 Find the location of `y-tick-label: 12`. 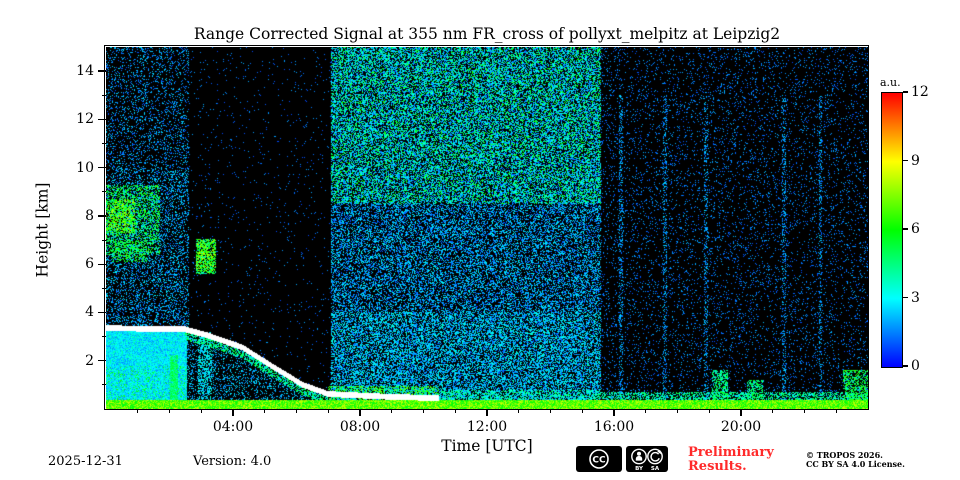

y-tick-label: 12 is located at coordinates (85, 119).